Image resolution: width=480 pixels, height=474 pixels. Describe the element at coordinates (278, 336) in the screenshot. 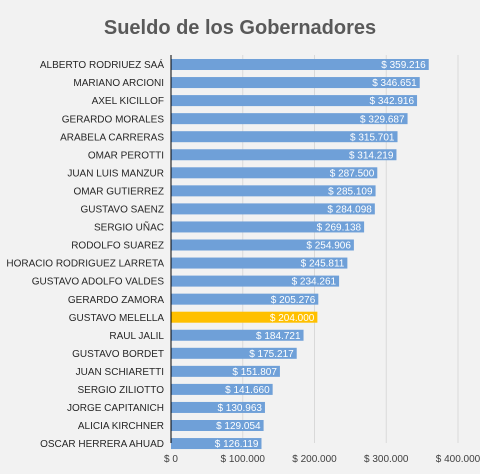

I see `bar-value-label: $ 184.721` at that location.